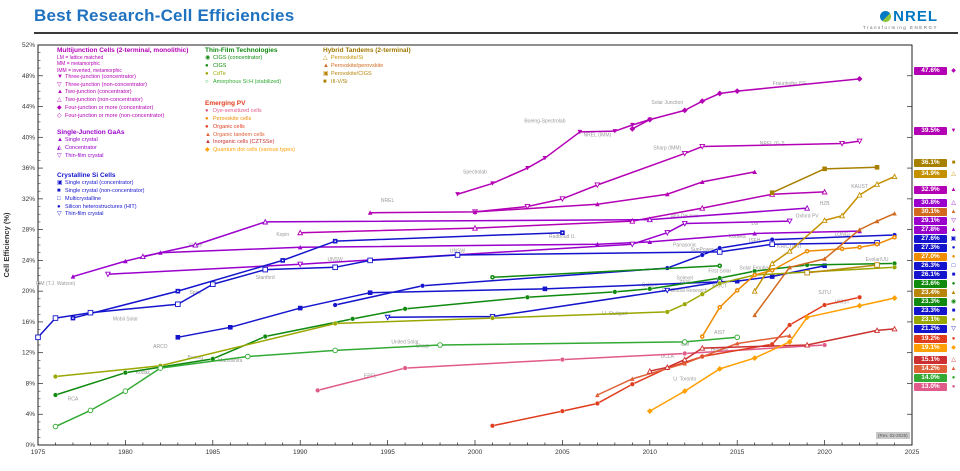  I want to click on legend-item: ▲ Single crystal, so click(130, 141).